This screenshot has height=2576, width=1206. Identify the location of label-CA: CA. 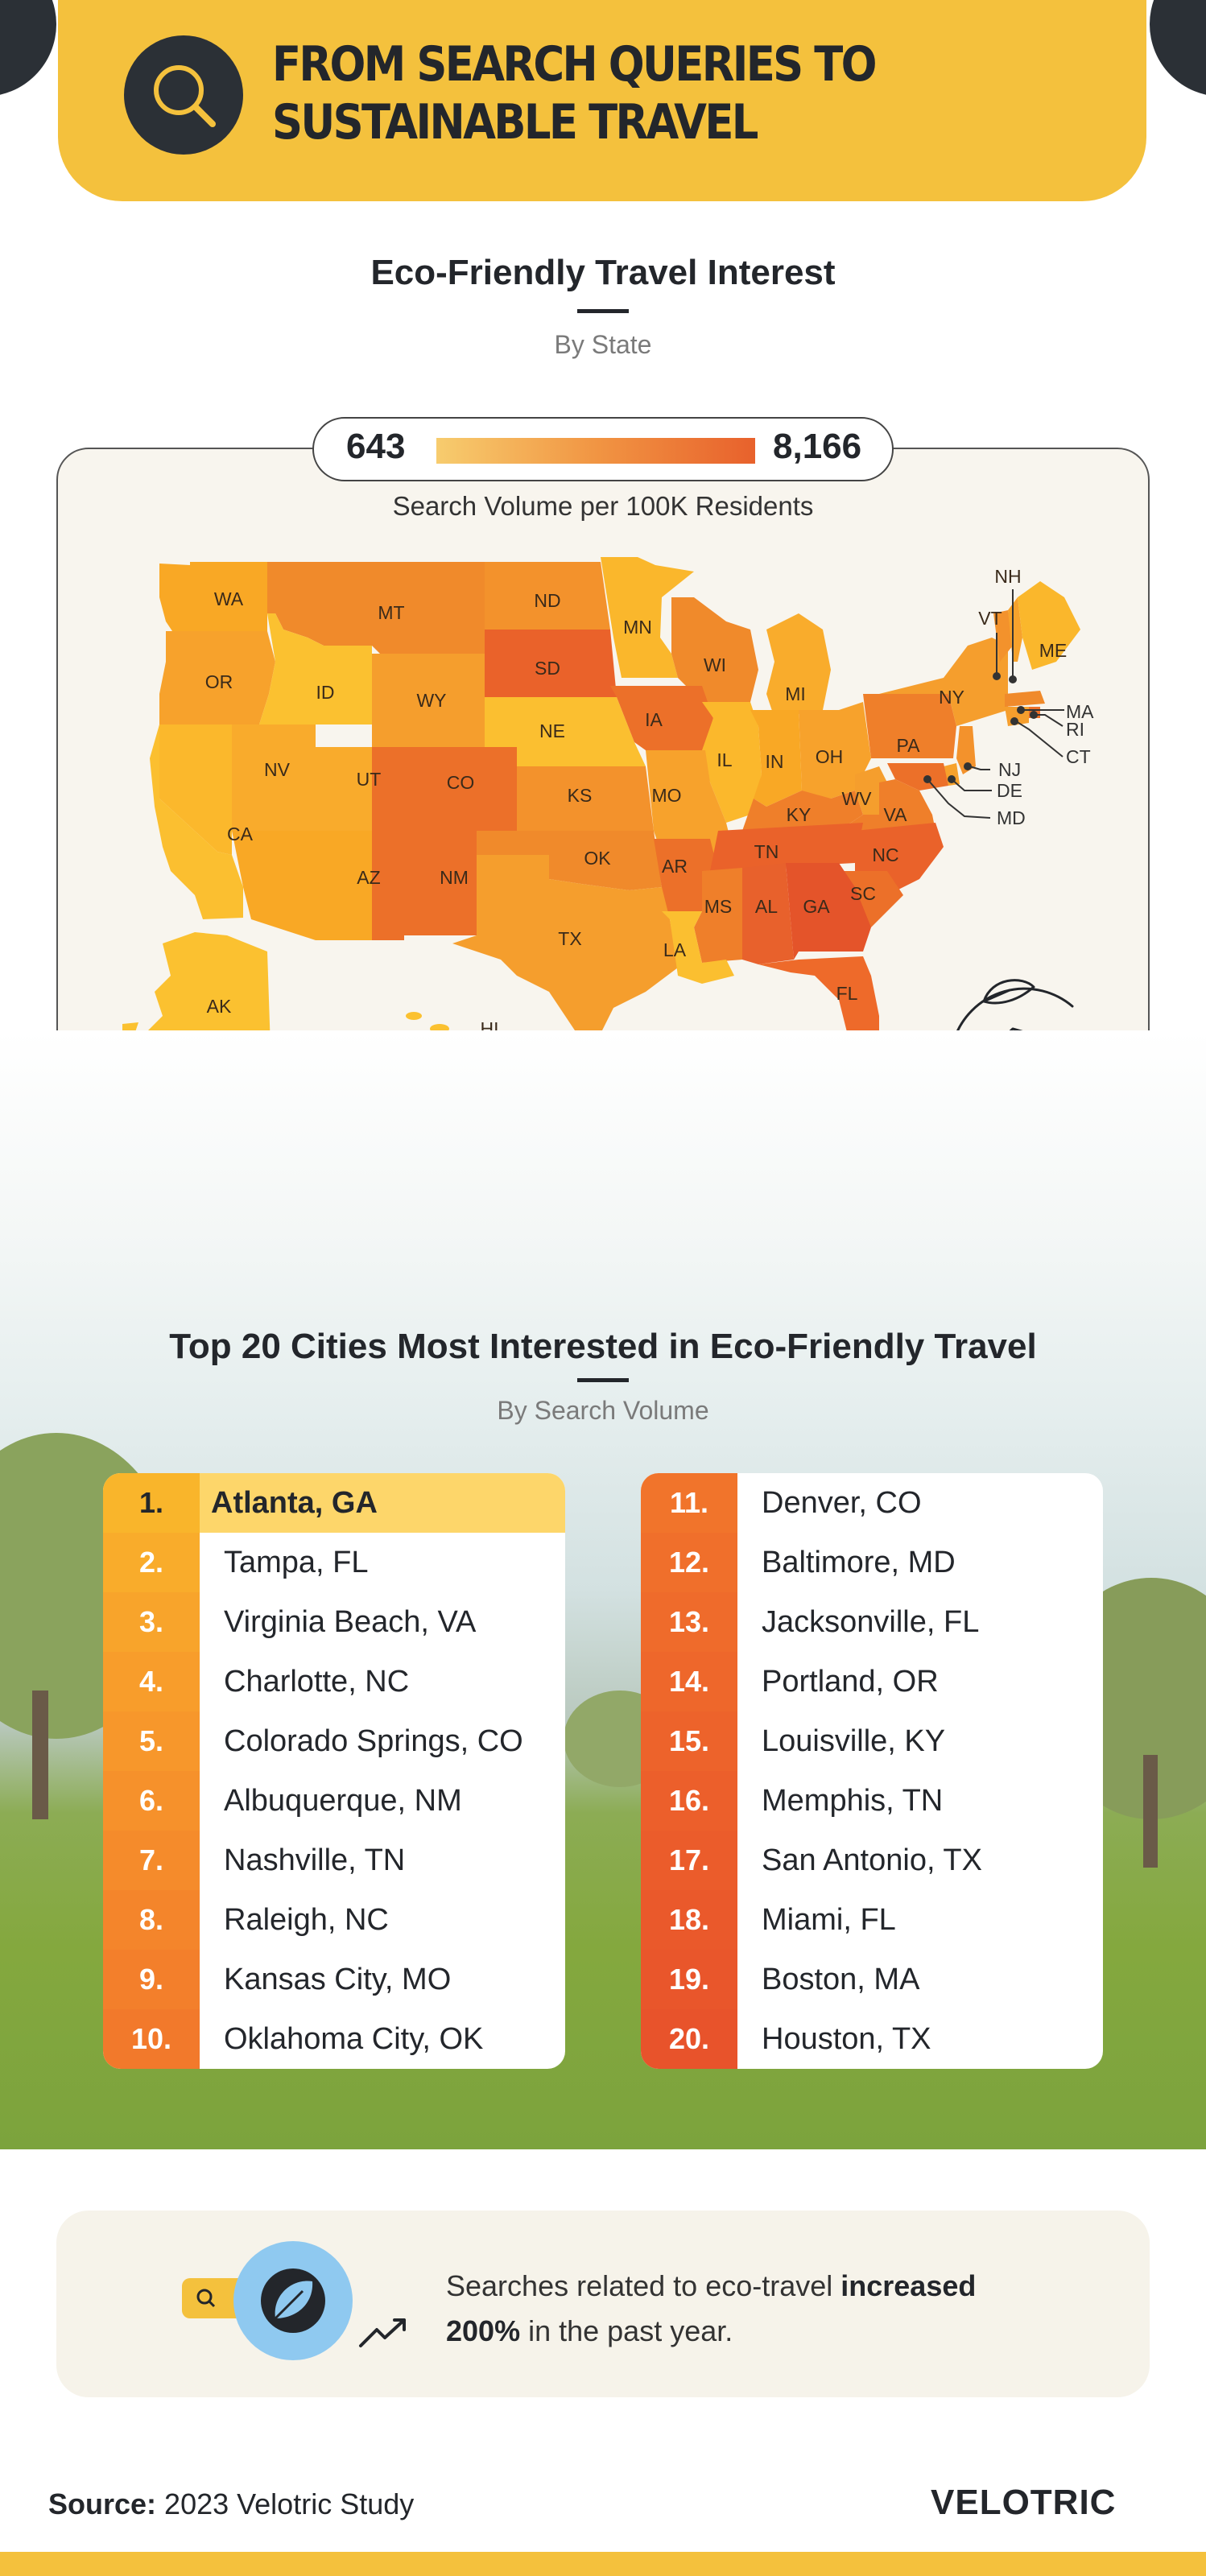
(240, 834).